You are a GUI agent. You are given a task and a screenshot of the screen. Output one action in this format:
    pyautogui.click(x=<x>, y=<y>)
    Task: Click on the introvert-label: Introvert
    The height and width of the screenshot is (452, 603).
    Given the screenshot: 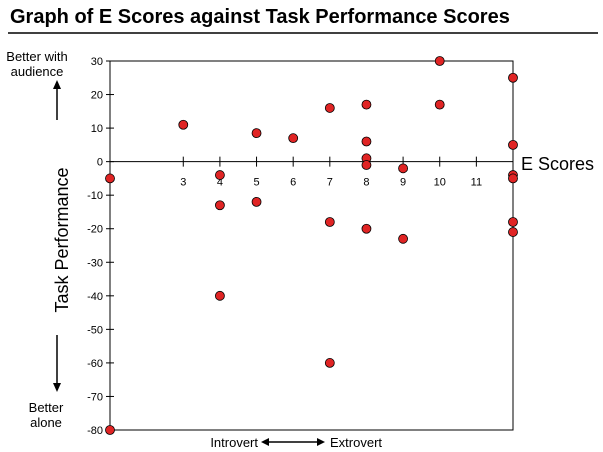 What is the action you would take?
    pyautogui.click(x=234, y=442)
    